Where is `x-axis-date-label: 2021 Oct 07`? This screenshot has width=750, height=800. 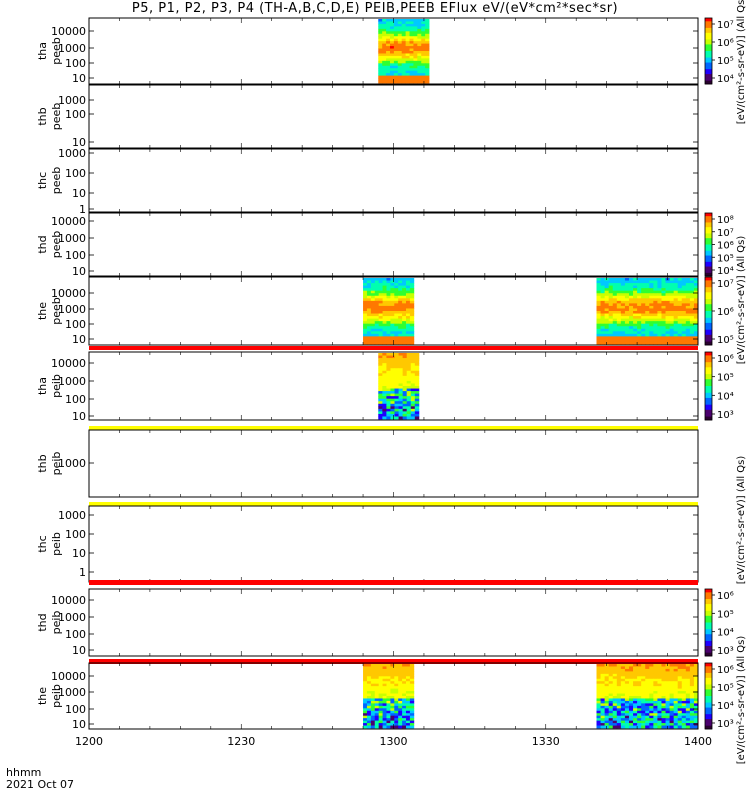 x-axis-date-label: 2021 Oct 07 is located at coordinates (40, 784).